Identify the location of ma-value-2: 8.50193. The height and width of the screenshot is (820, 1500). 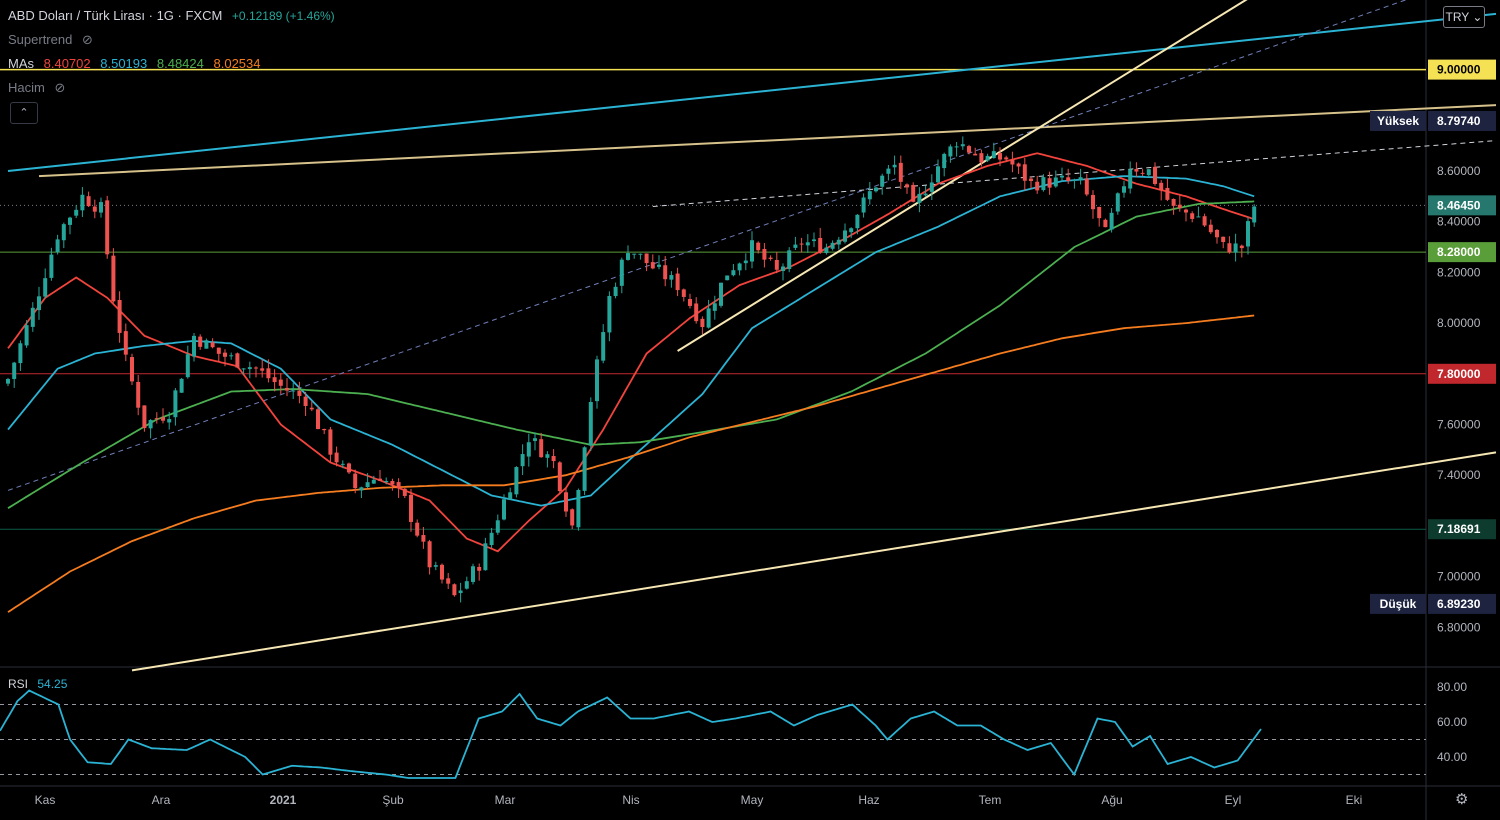
(124, 63).